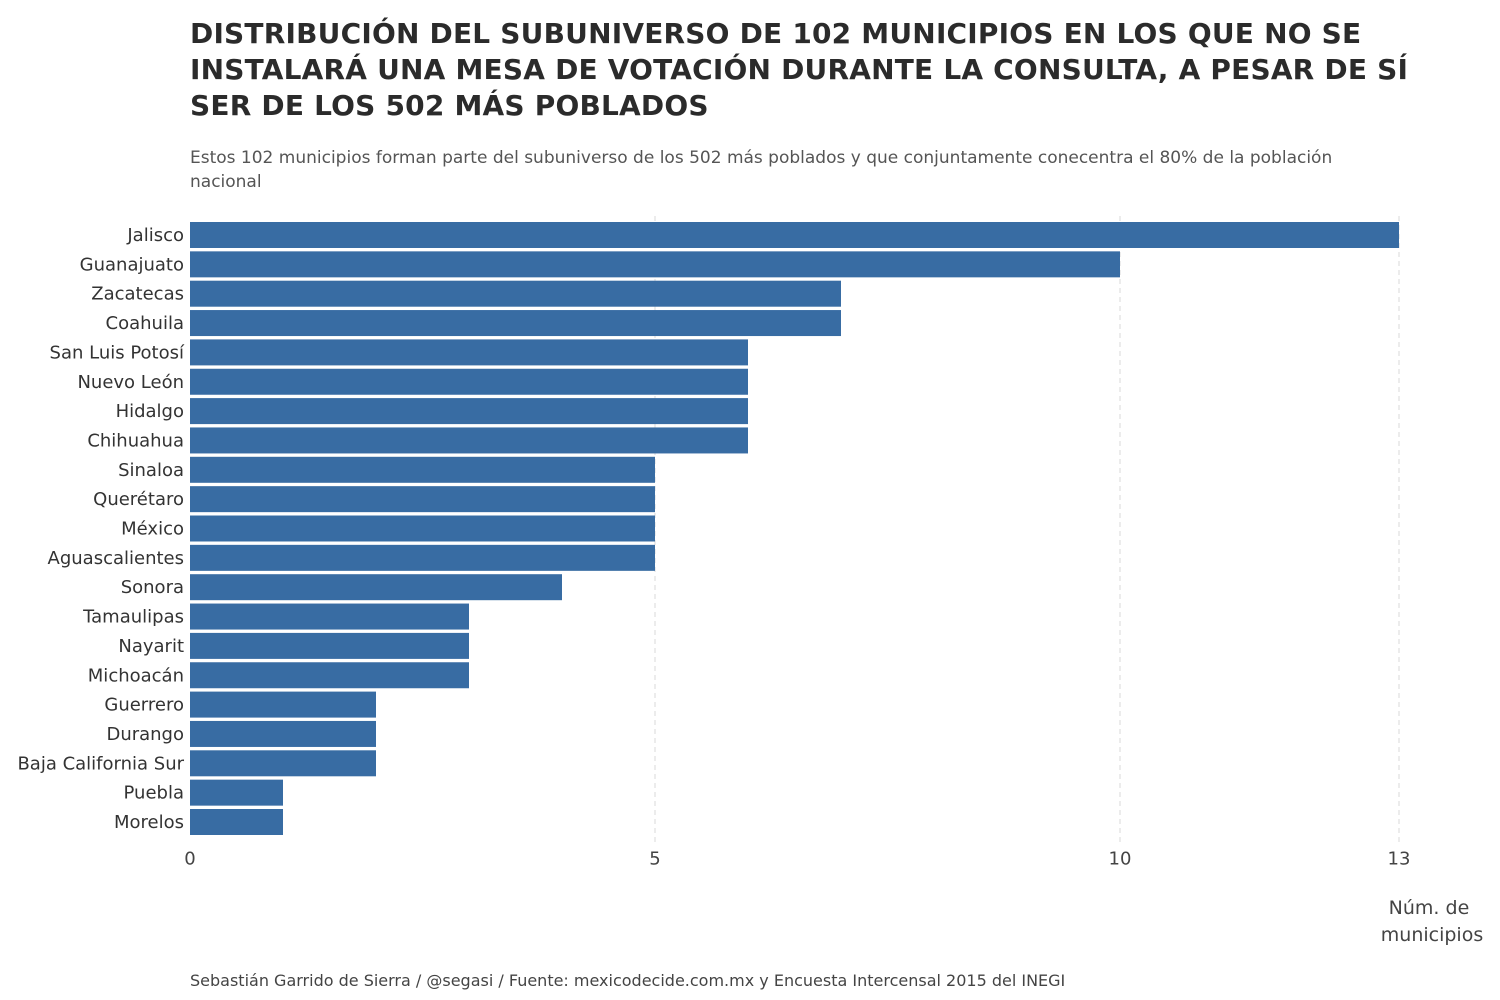 Image resolution: width=1500 pixels, height=1000 pixels. I want to click on category-label: Guanajuato, so click(132, 264).